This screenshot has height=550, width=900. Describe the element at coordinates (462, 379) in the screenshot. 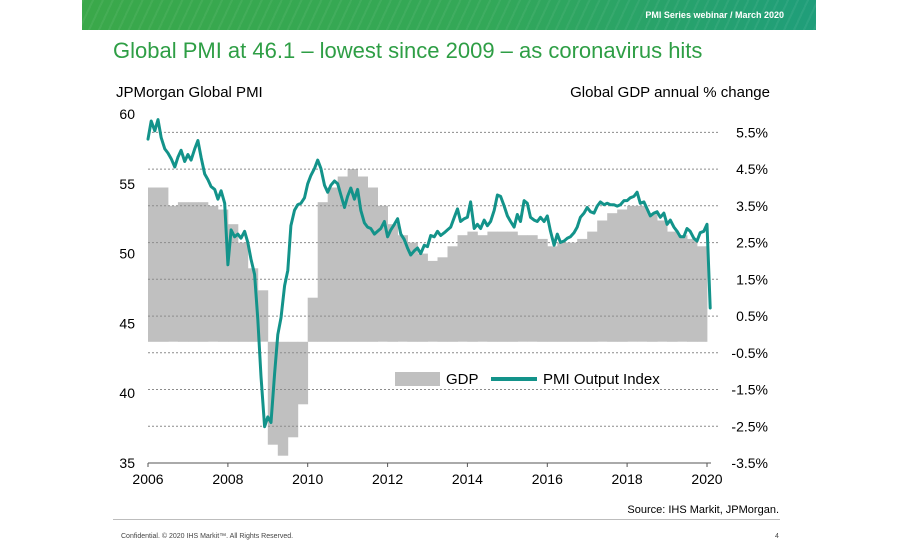

I see `legend-gdp-label: GDP` at that location.